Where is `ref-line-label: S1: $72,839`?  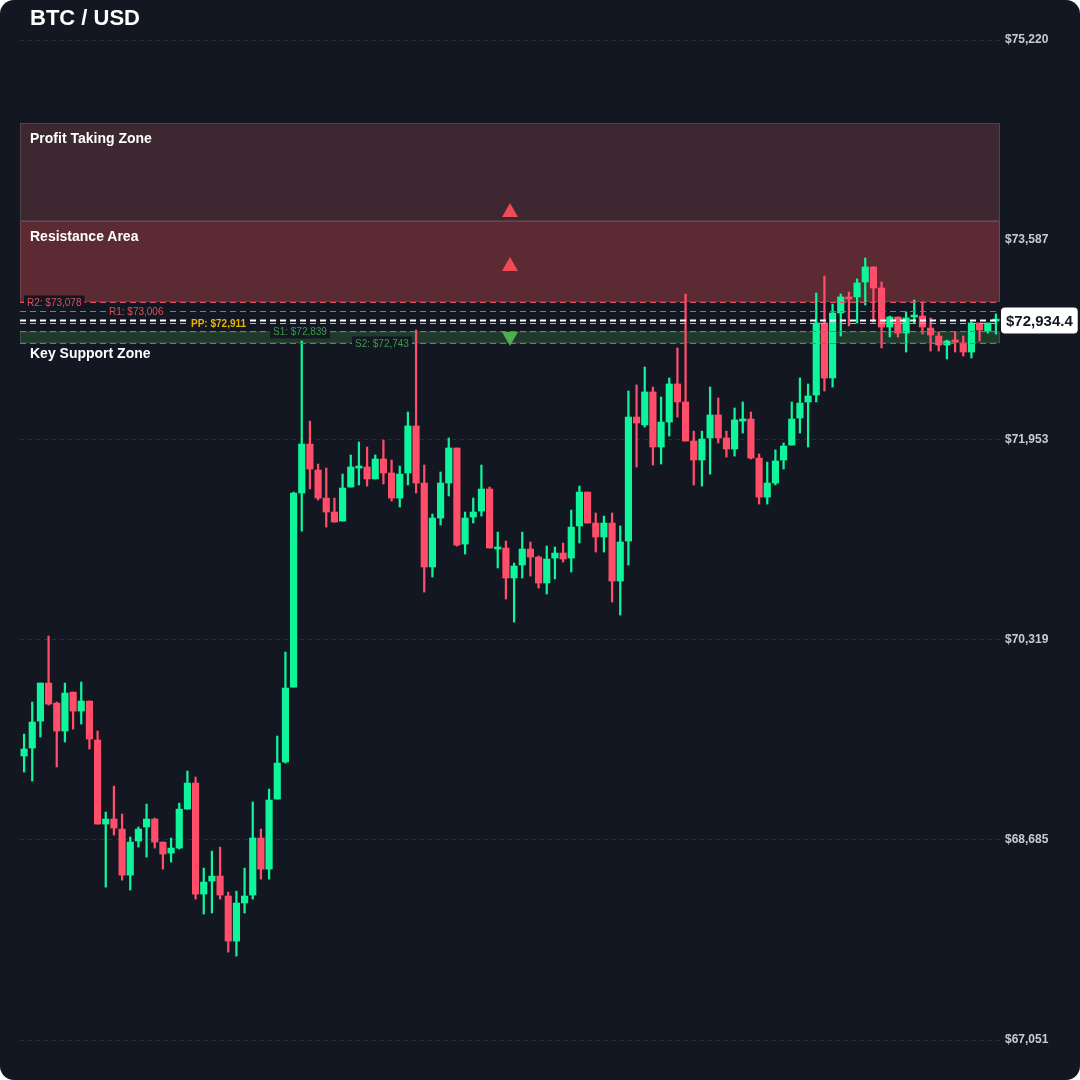
ref-line-label: S1: $72,839 is located at coordinates (300, 331).